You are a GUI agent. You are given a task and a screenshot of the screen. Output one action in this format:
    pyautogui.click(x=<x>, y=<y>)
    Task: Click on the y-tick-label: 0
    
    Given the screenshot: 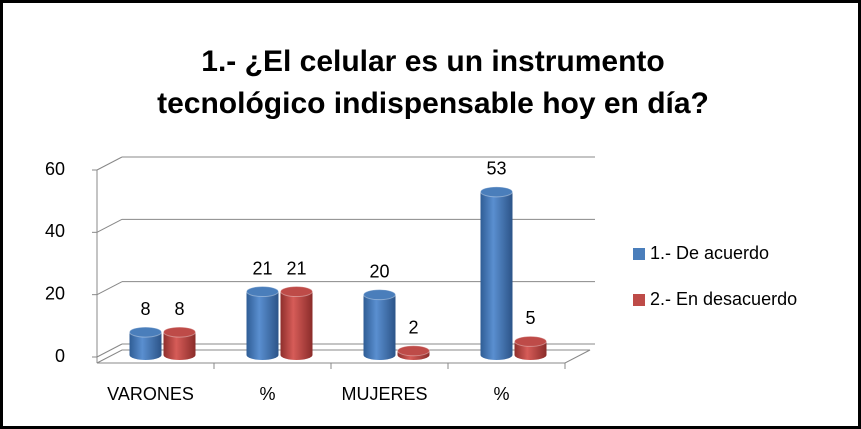 What is the action you would take?
    pyautogui.click(x=60, y=356)
    